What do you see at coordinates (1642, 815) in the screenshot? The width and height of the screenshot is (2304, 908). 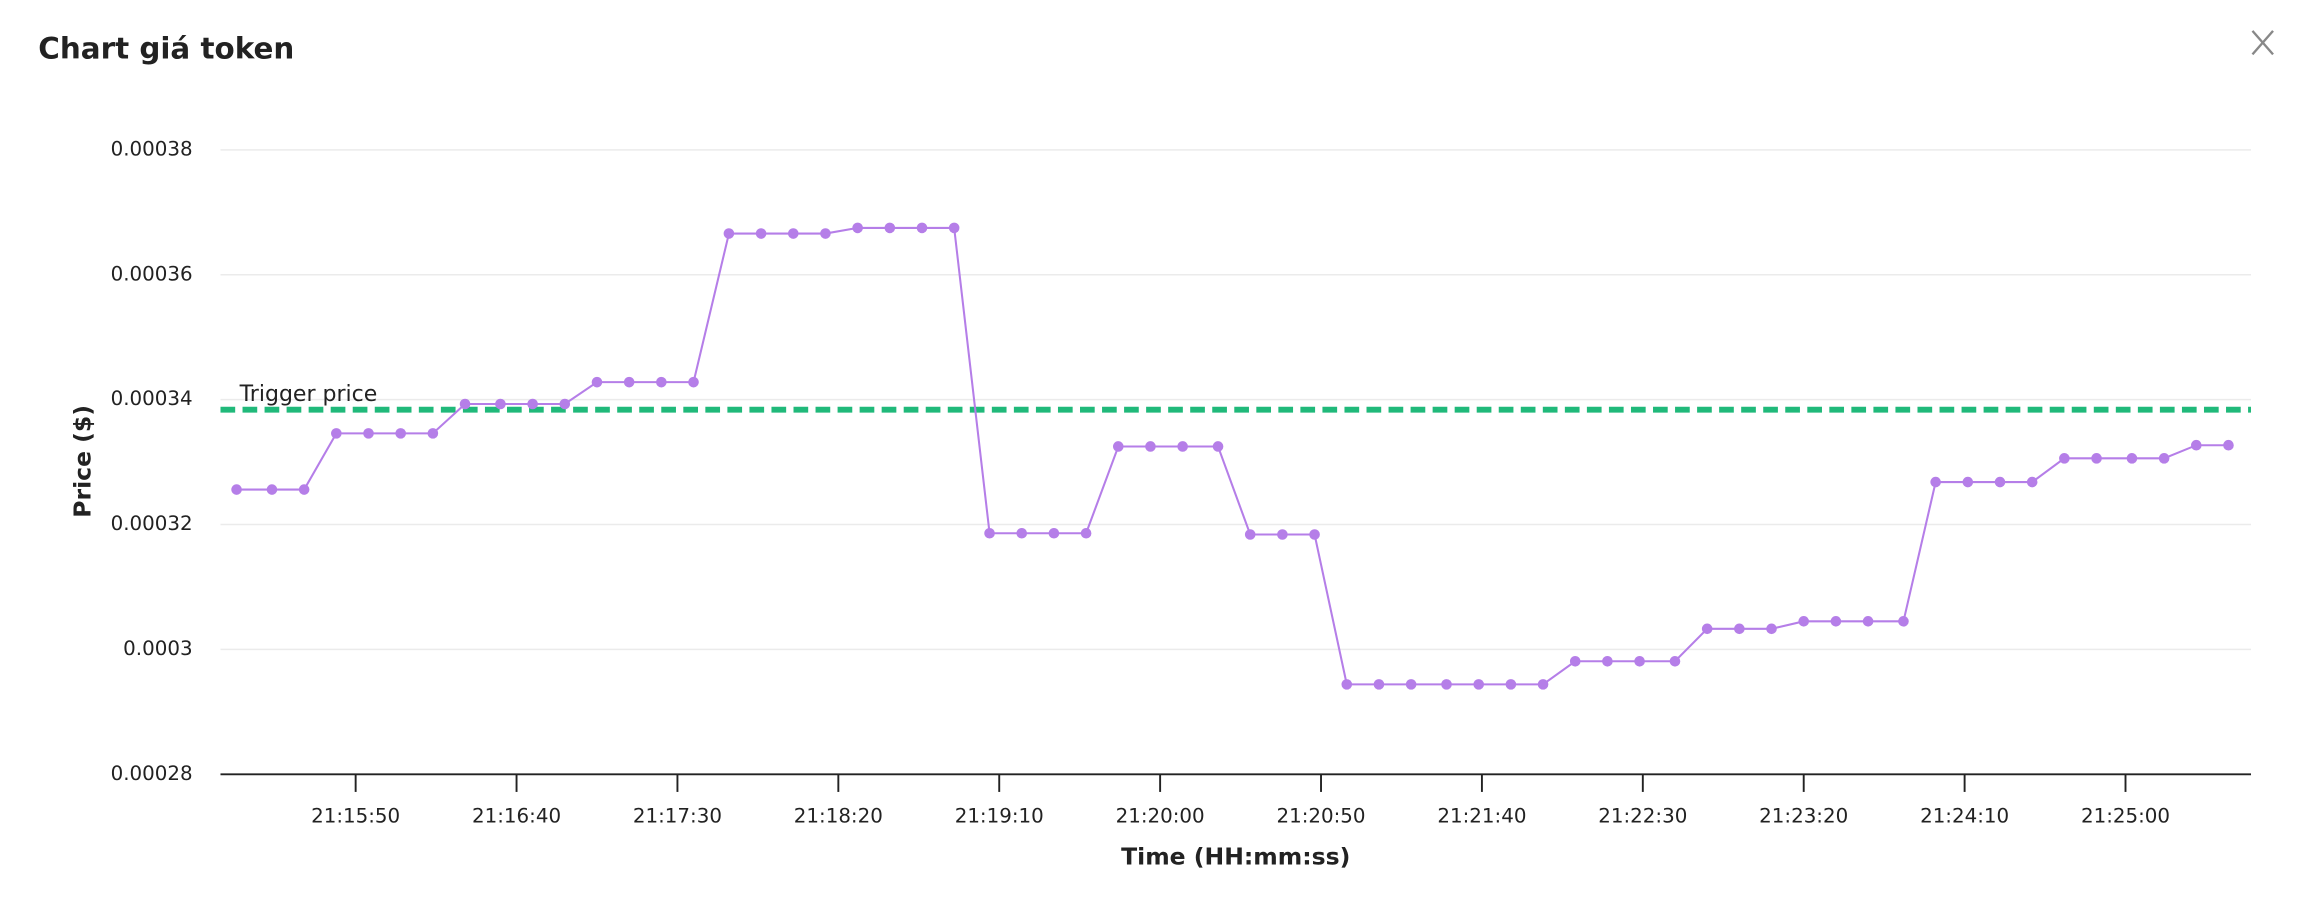 I see `x-tick-label: 21:22:30` at bounding box center [1642, 815].